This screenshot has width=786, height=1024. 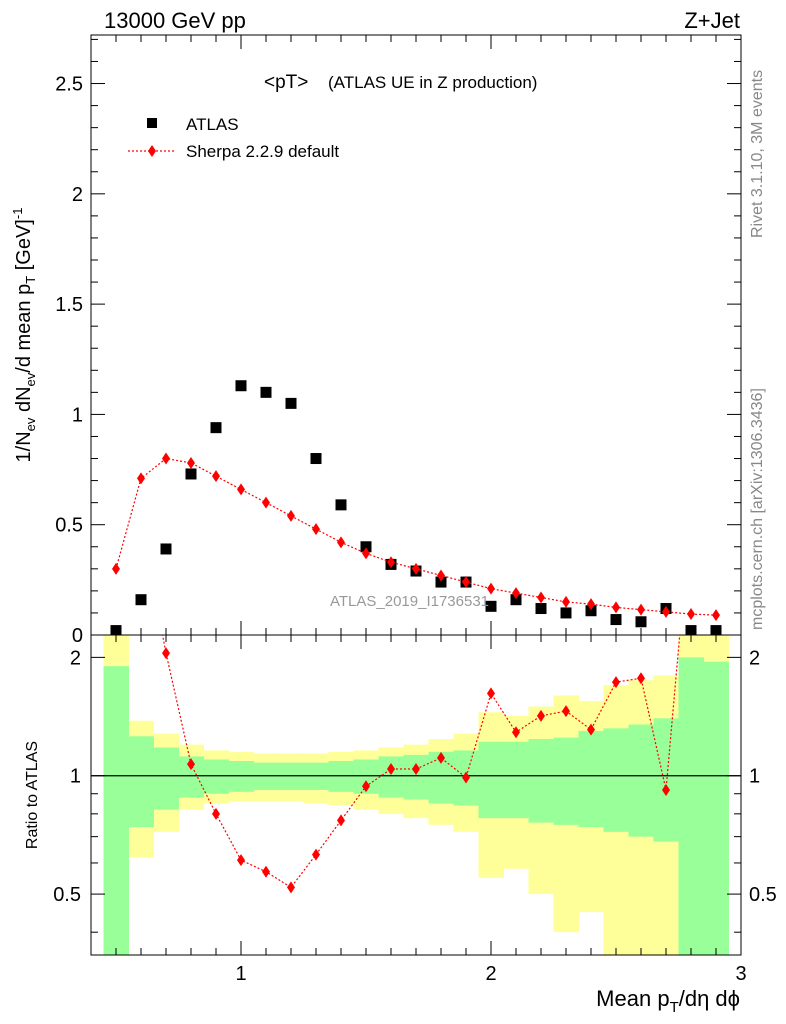 What do you see at coordinates (286, 82) in the screenshot?
I see `plot-title: <pT>` at bounding box center [286, 82].